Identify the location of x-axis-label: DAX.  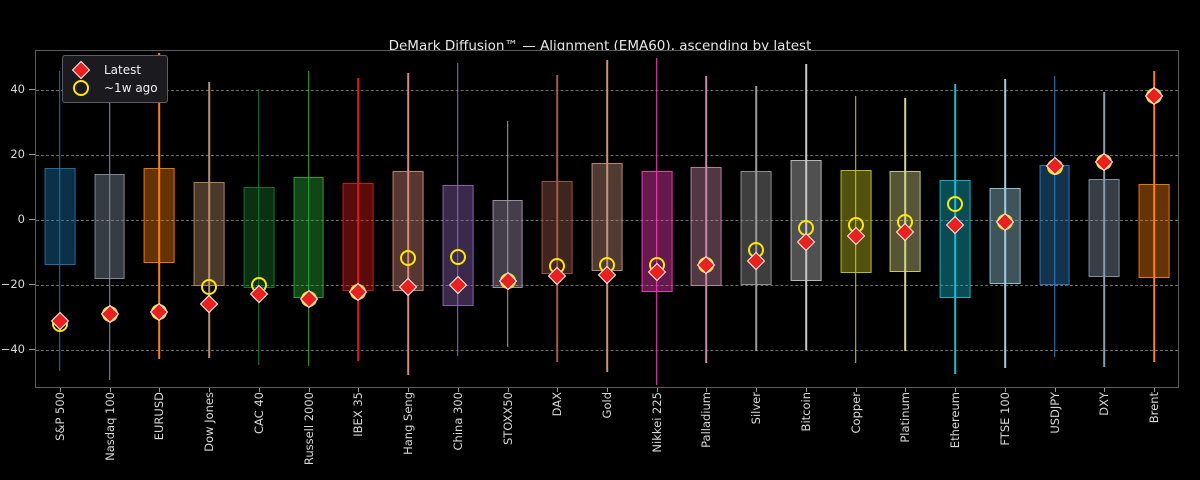
(557, 404).